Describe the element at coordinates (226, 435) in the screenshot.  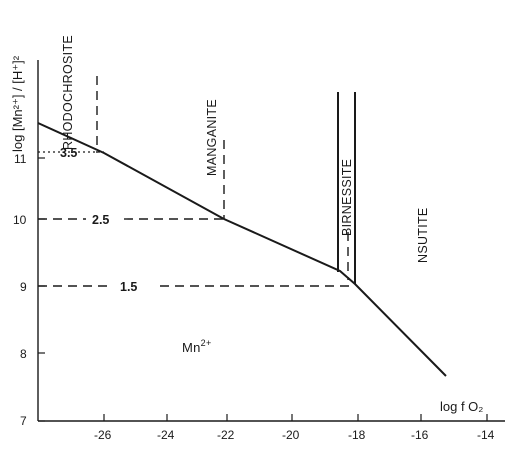
I see `x-tick-label-22: -22` at that location.